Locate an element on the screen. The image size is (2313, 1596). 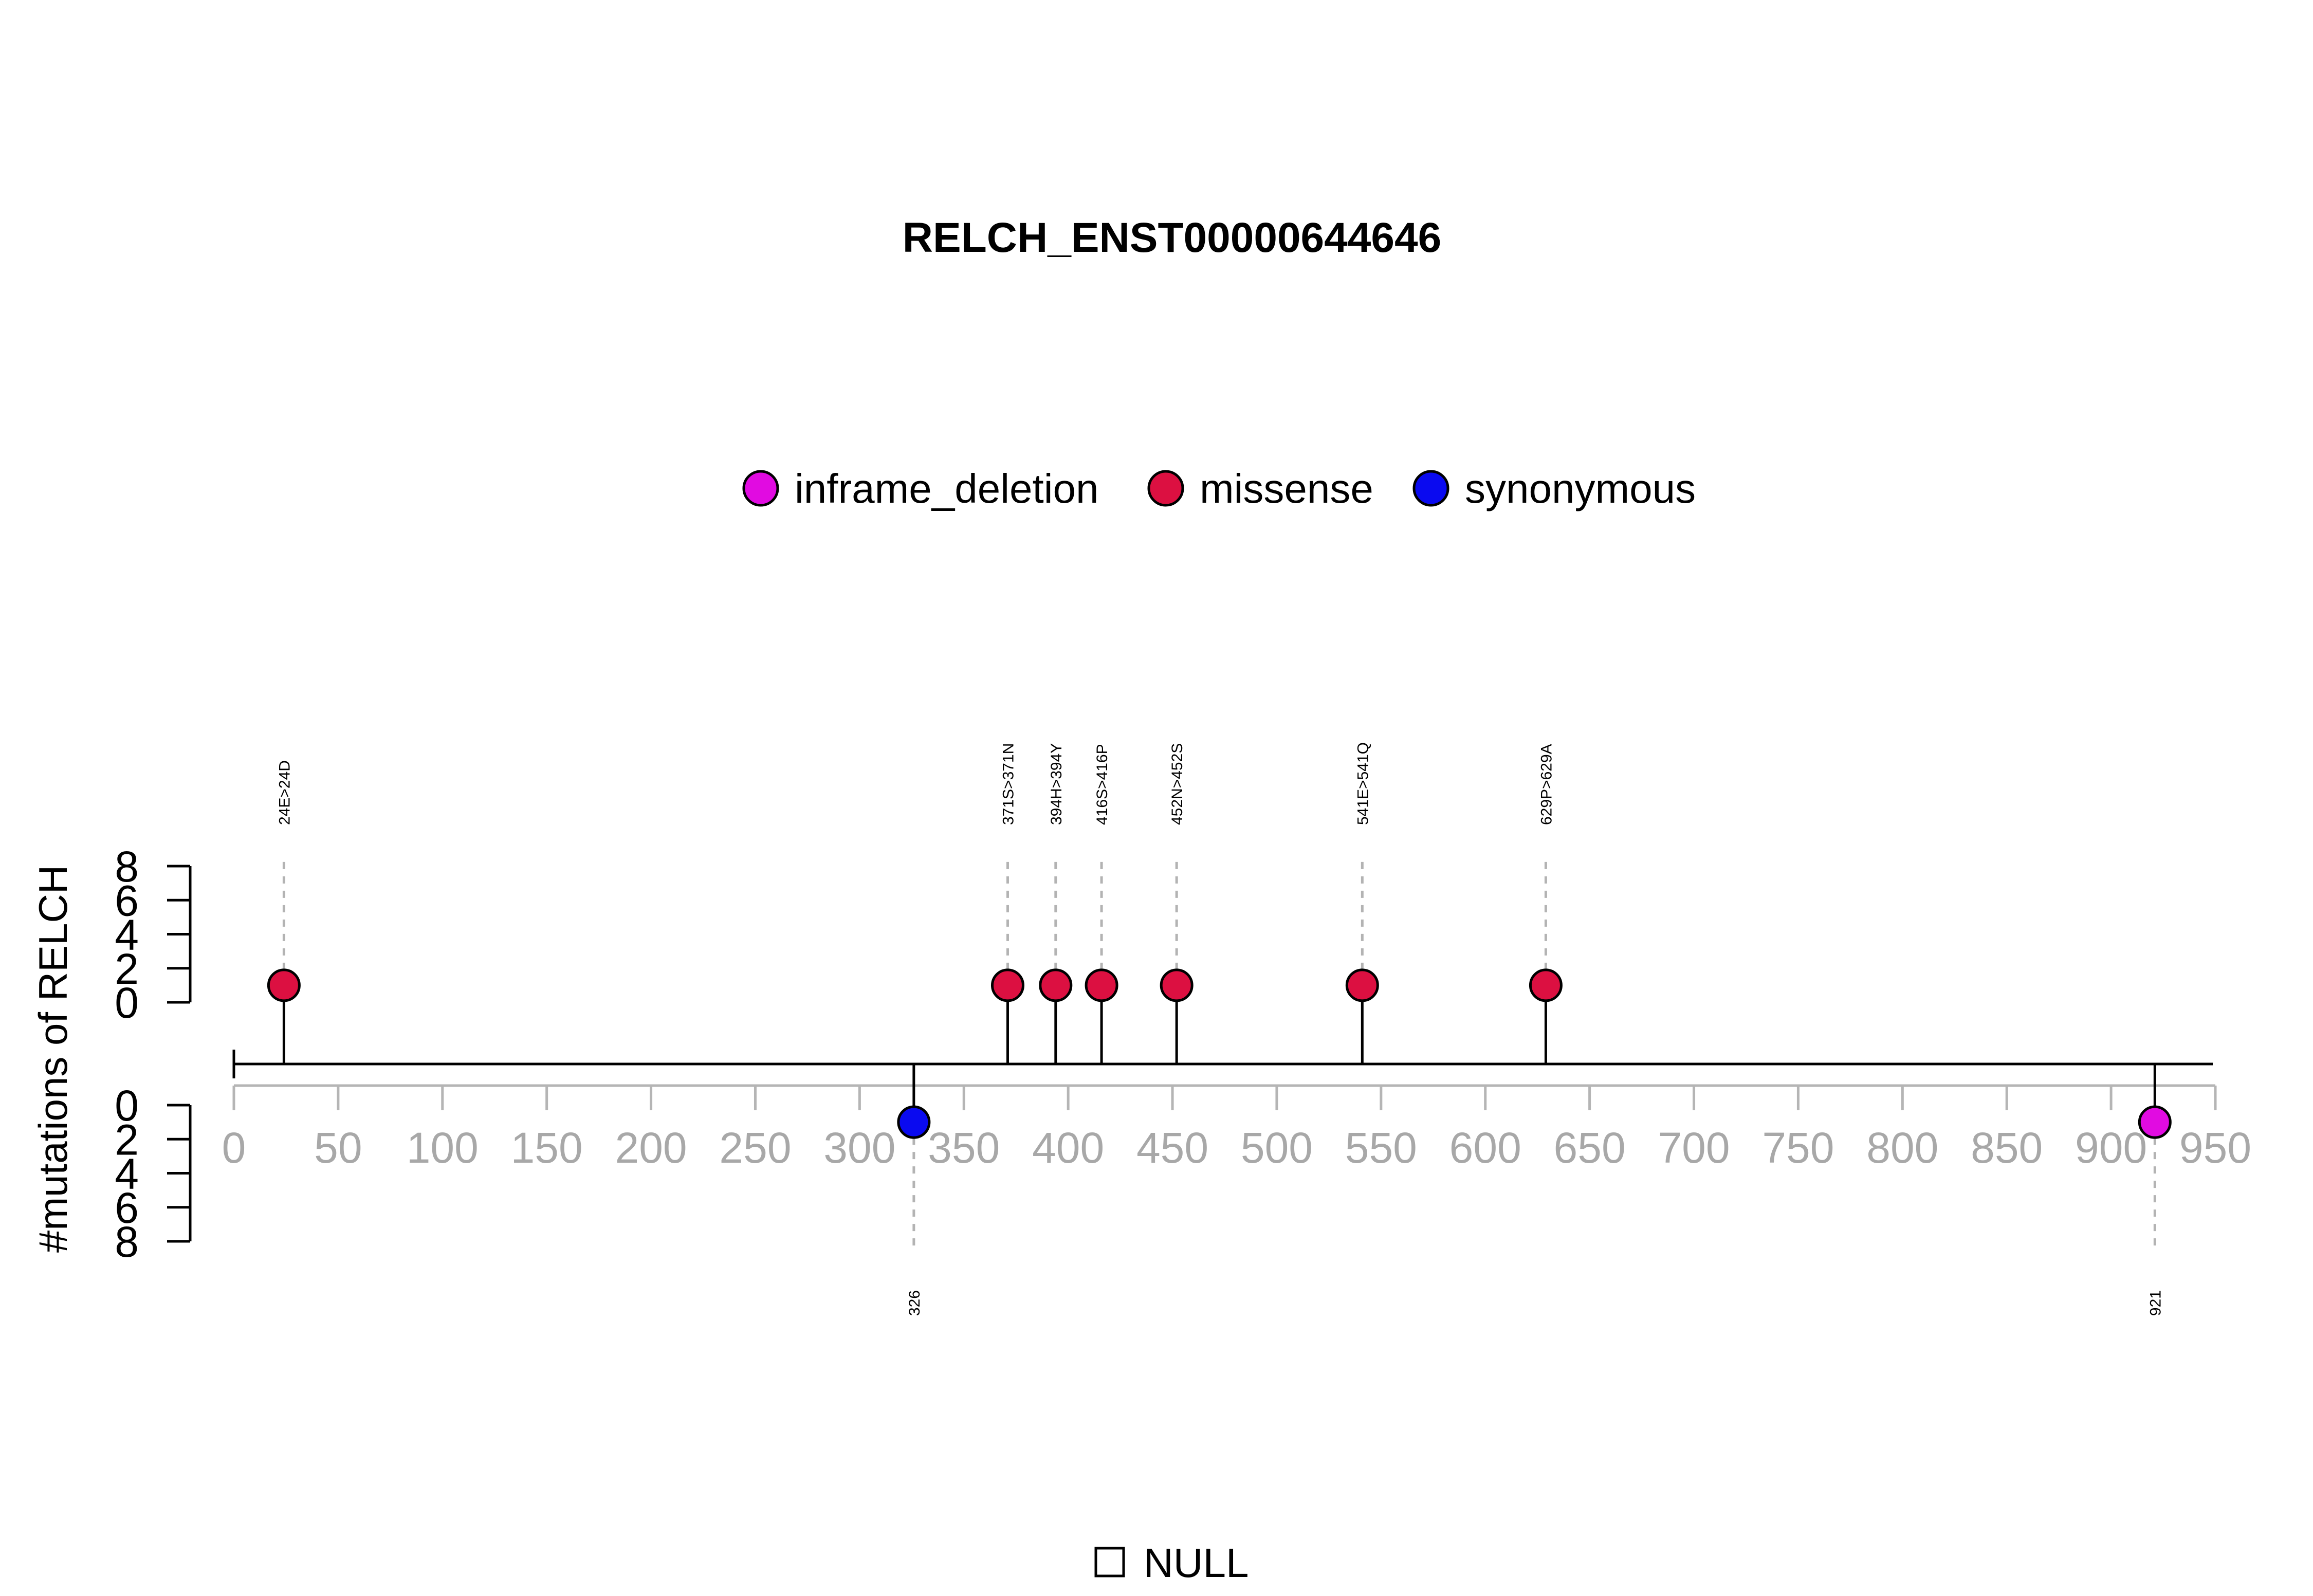
mutation-type-legend: inframe_deletion missense synonymous is located at coordinates (1219, 489).